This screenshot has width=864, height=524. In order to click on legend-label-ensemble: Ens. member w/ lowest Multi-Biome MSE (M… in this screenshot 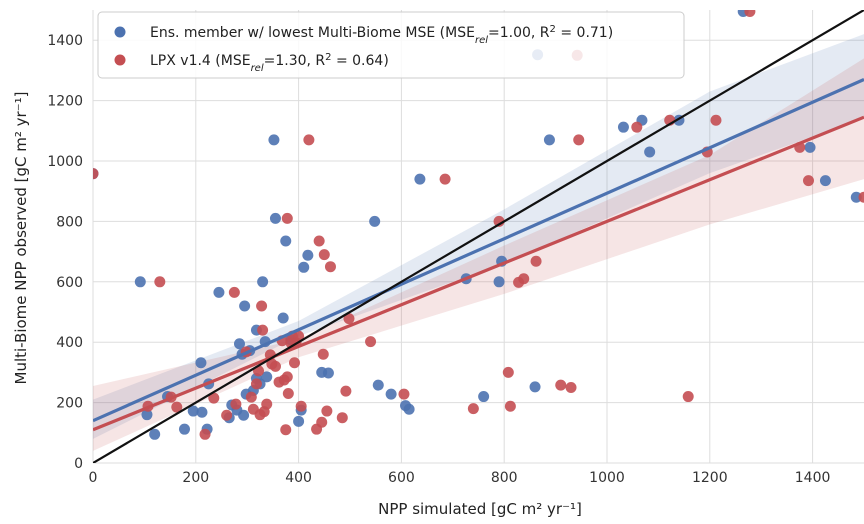, I will do `click(381, 35)`.